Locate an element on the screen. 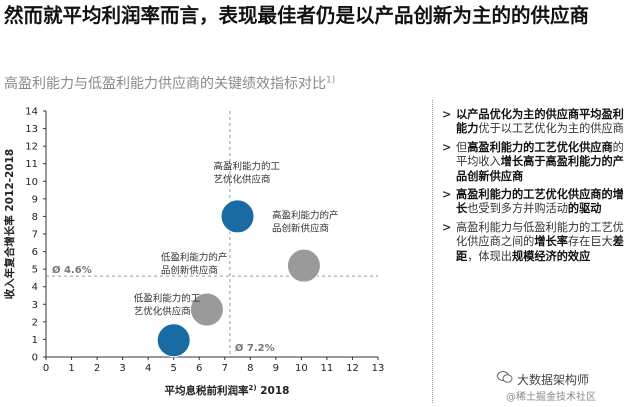  finding-text: 高盈利能力与低盈利能力的工艺优化供应商之间的 is located at coordinates (540, 234).